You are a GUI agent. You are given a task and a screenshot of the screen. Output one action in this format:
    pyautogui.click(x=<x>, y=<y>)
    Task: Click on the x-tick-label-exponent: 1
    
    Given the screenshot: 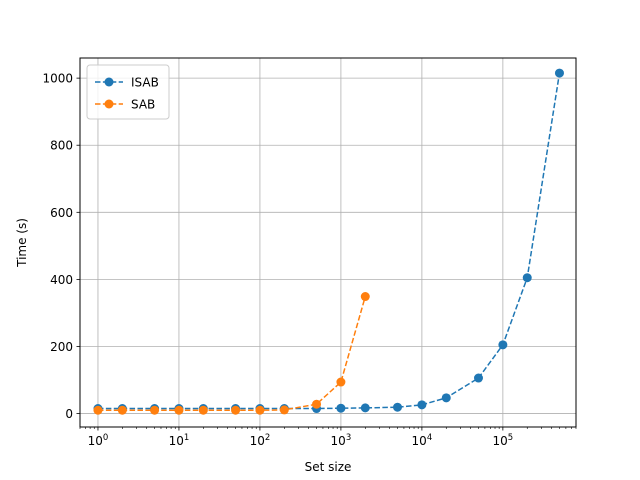 What is the action you would take?
    pyautogui.click(x=186, y=438)
    